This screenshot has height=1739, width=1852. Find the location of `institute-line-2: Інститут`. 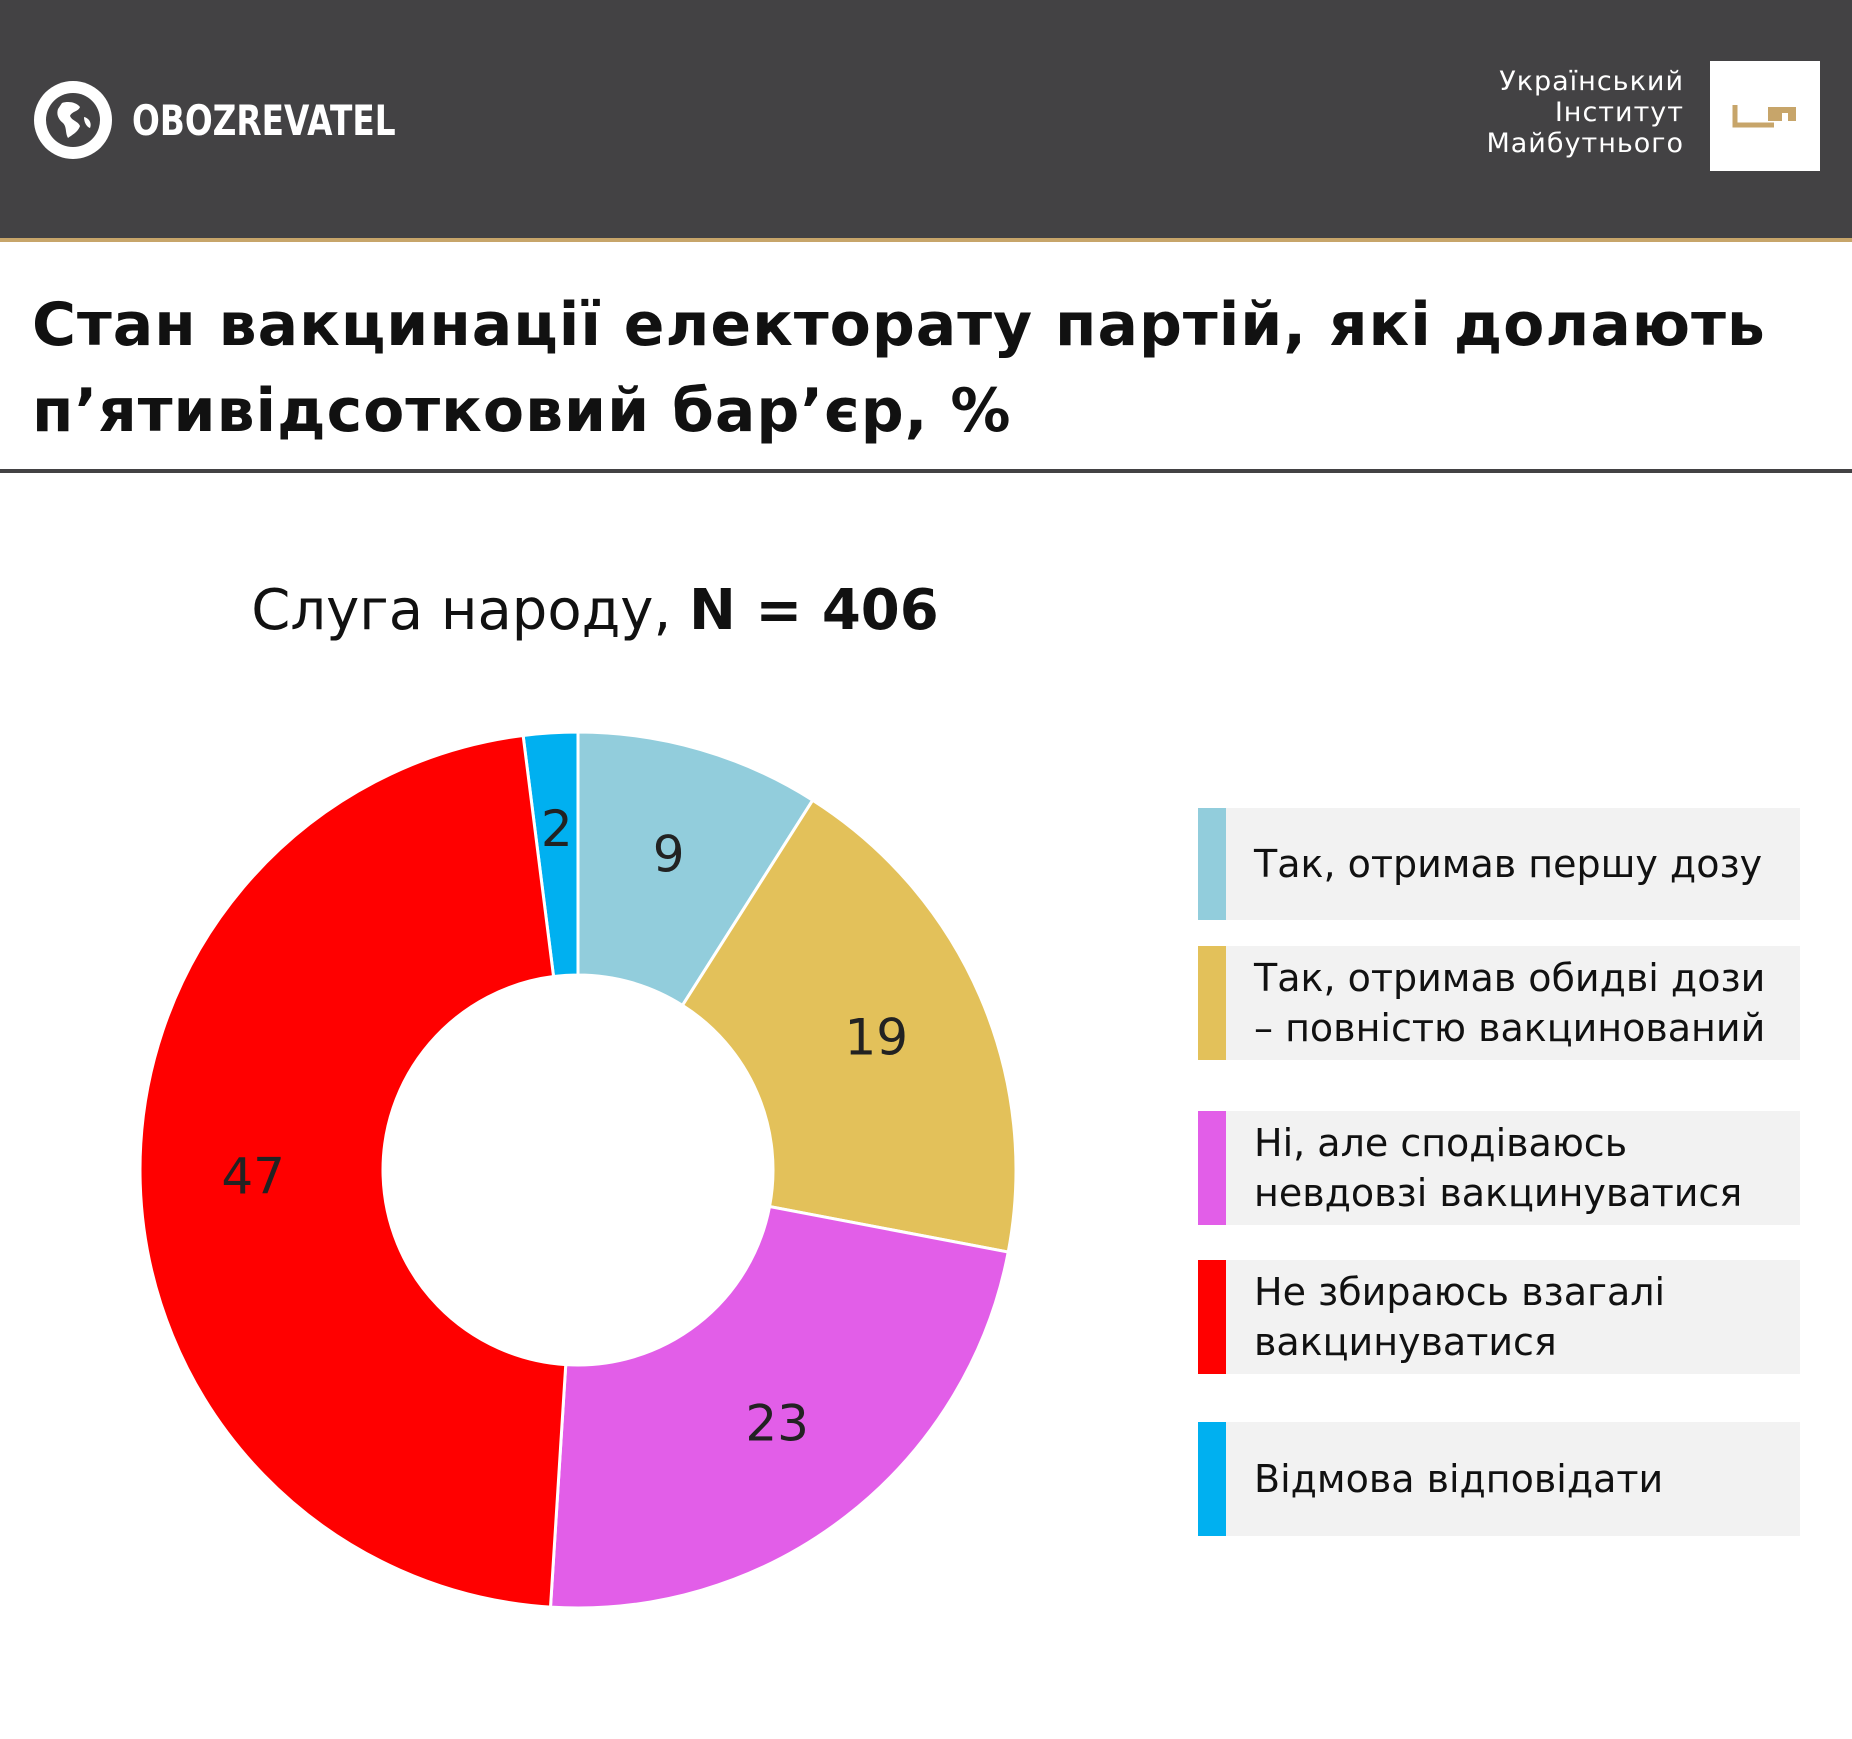

institute-line-2: Інститут is located at coordinates (1619, 112).